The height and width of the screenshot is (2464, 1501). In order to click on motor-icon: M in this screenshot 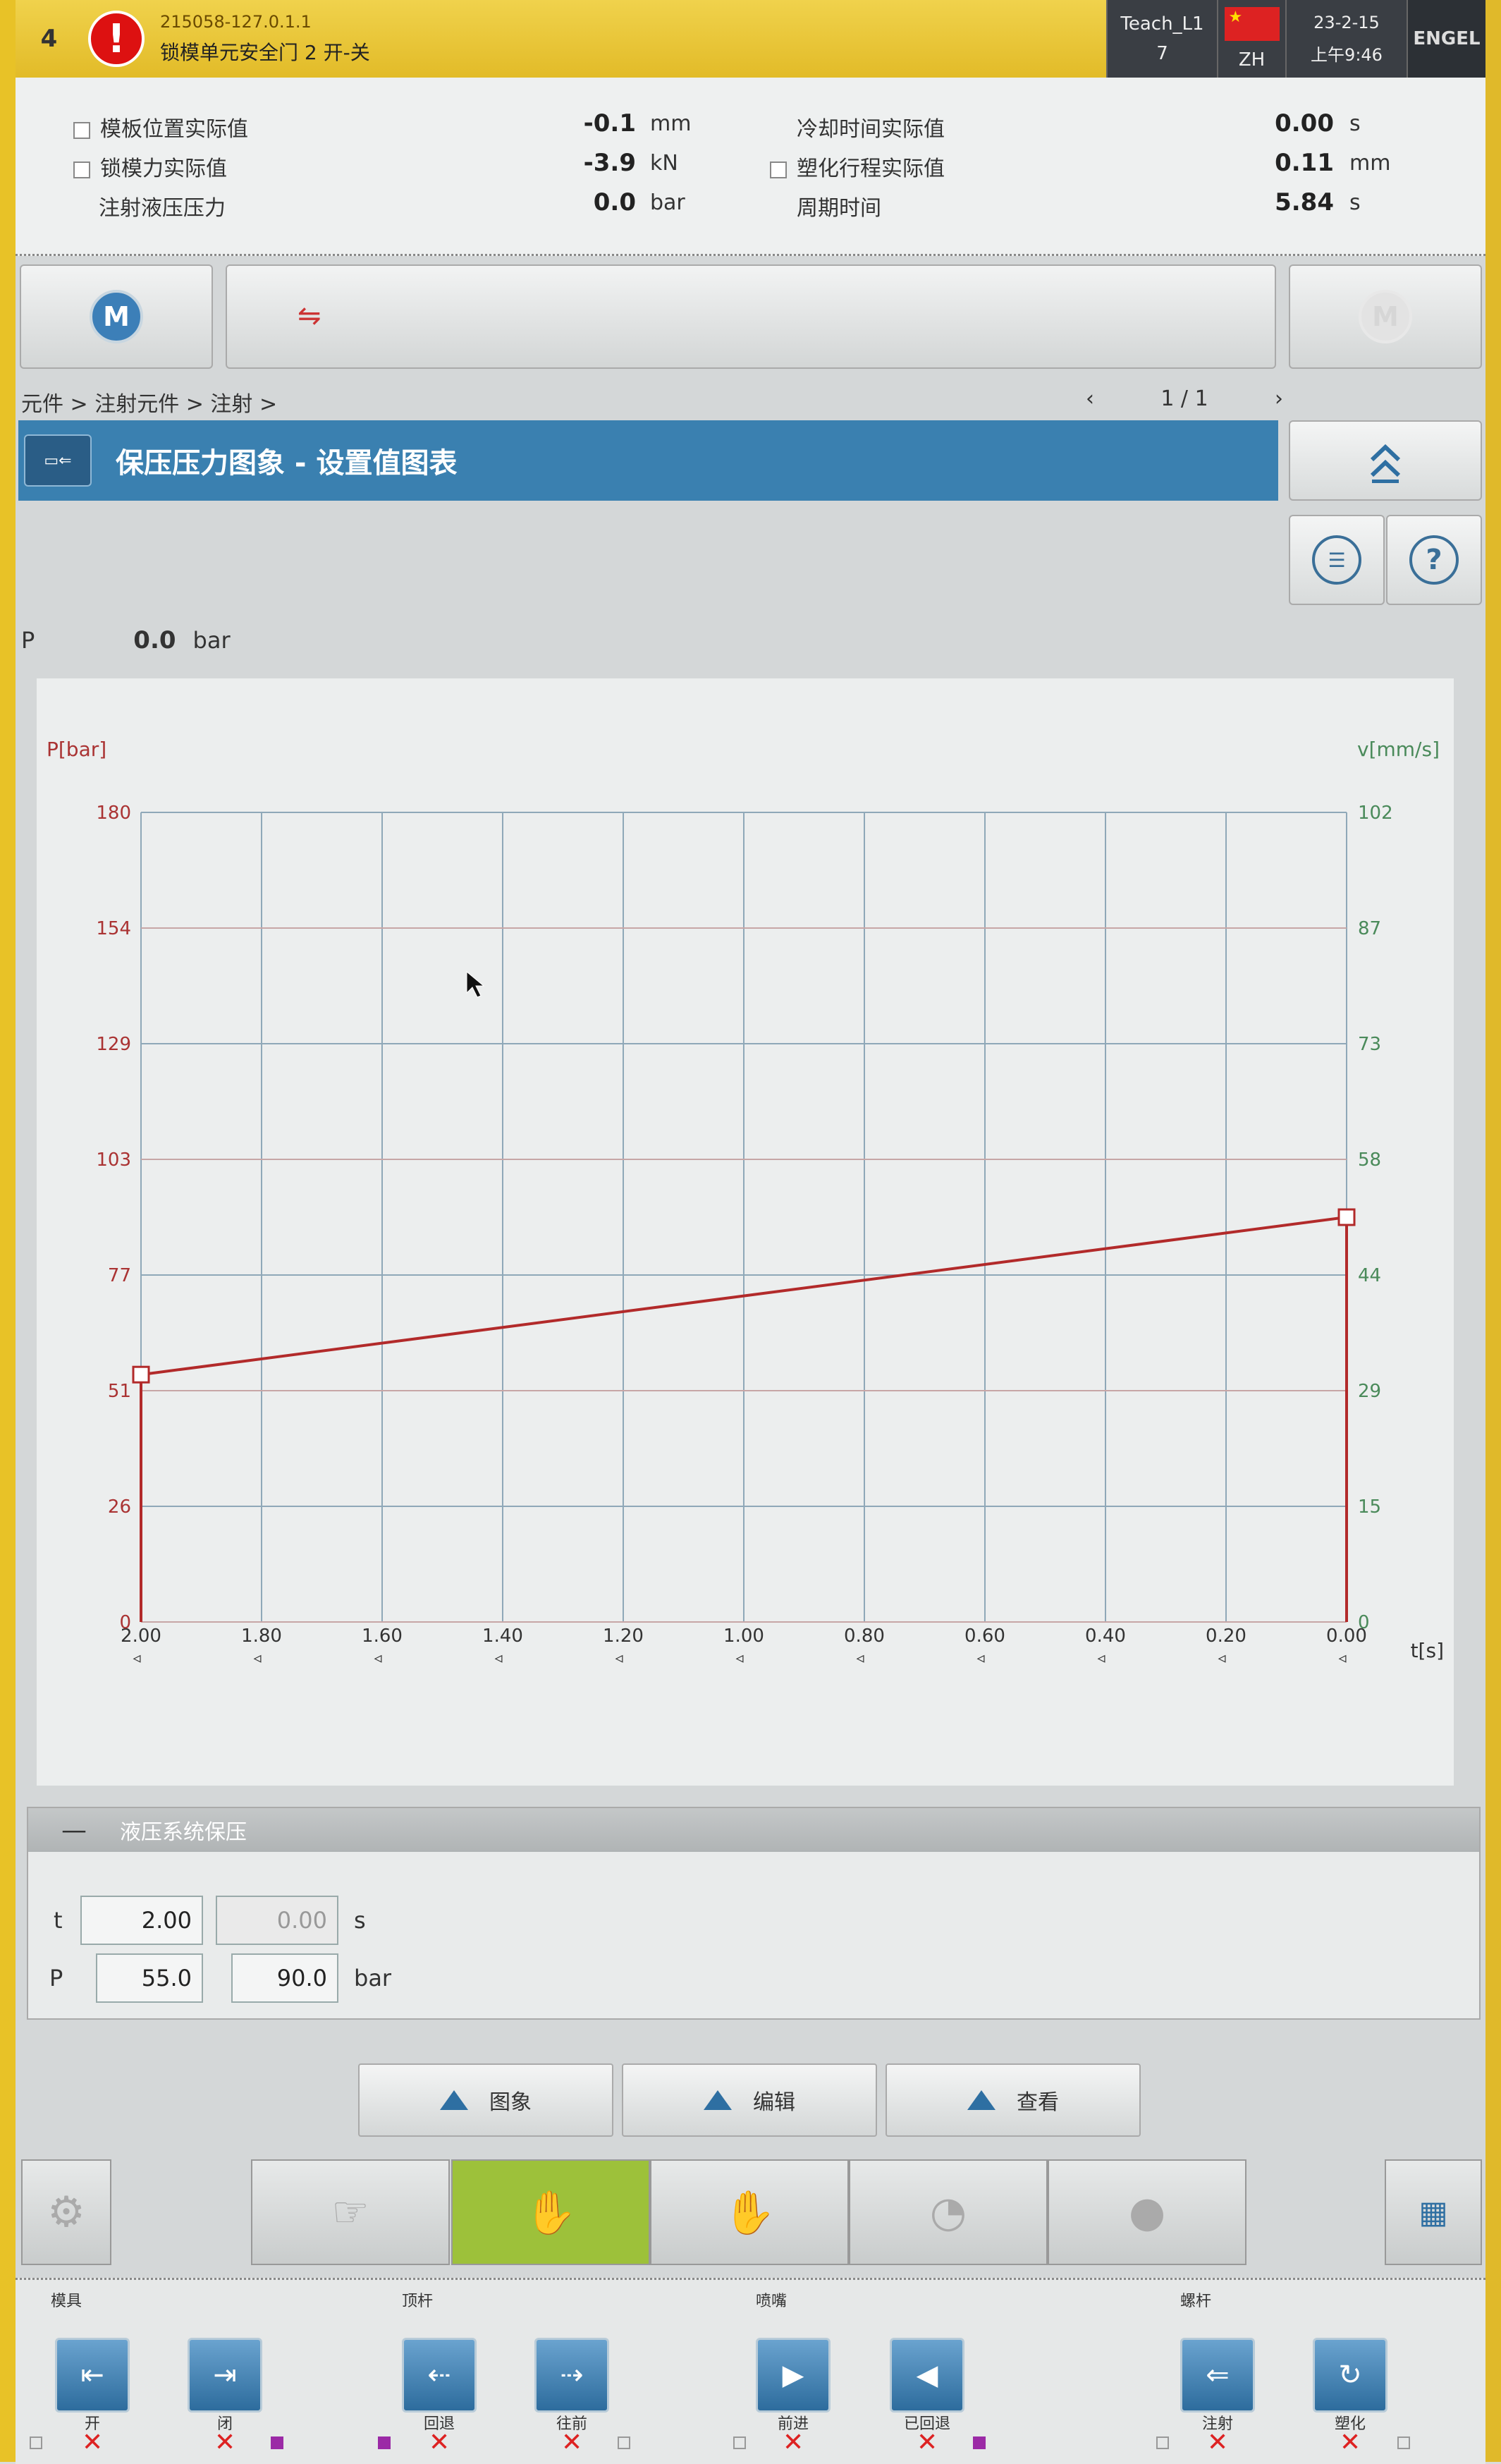, I will do `click(116, 316)`.